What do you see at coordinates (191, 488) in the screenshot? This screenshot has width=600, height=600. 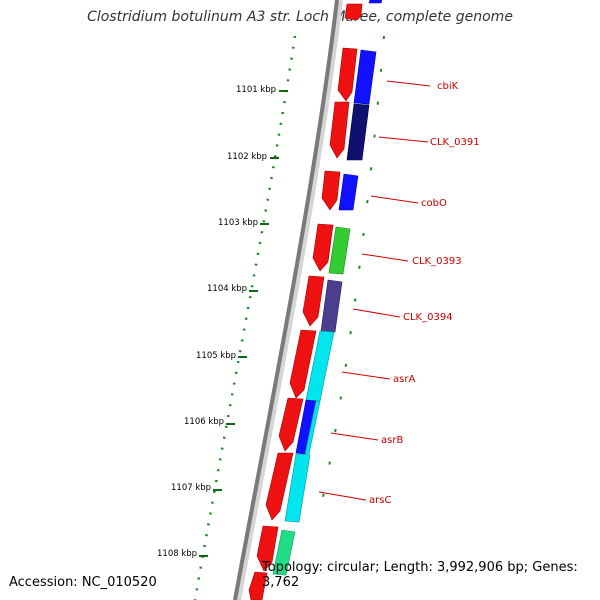 I see `tick-label-1107: 1107 kbp` at bounding box center [191, 488].